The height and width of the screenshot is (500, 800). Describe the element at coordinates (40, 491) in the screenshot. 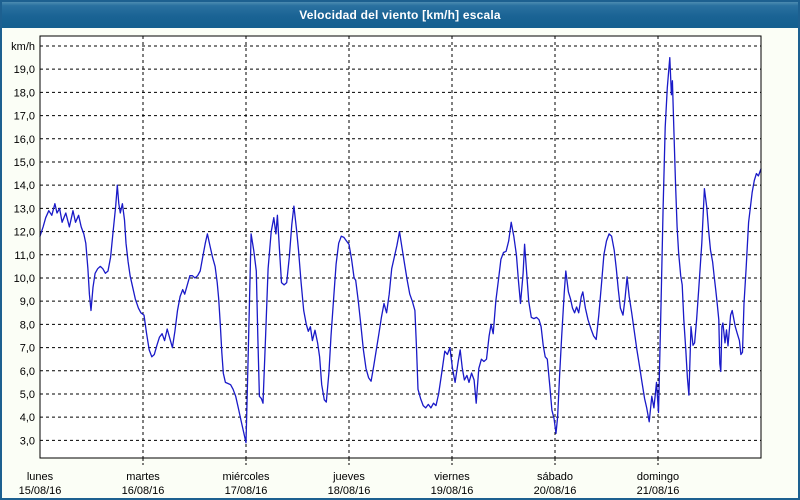

I see `x-tick-date-label: 15/08/16` at that location.